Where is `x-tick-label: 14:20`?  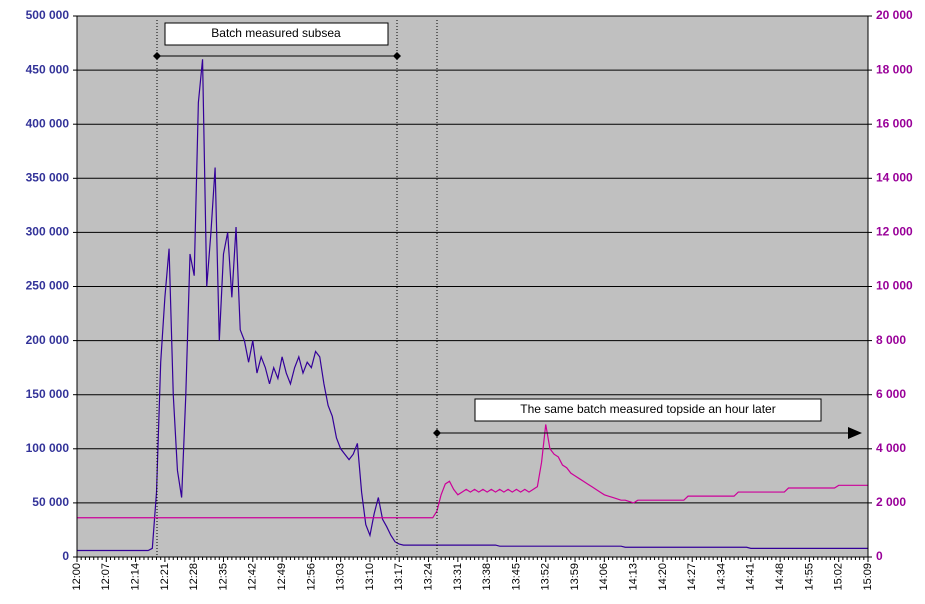 x-tick-label: 14:20 is located at coordinates (663, 577).